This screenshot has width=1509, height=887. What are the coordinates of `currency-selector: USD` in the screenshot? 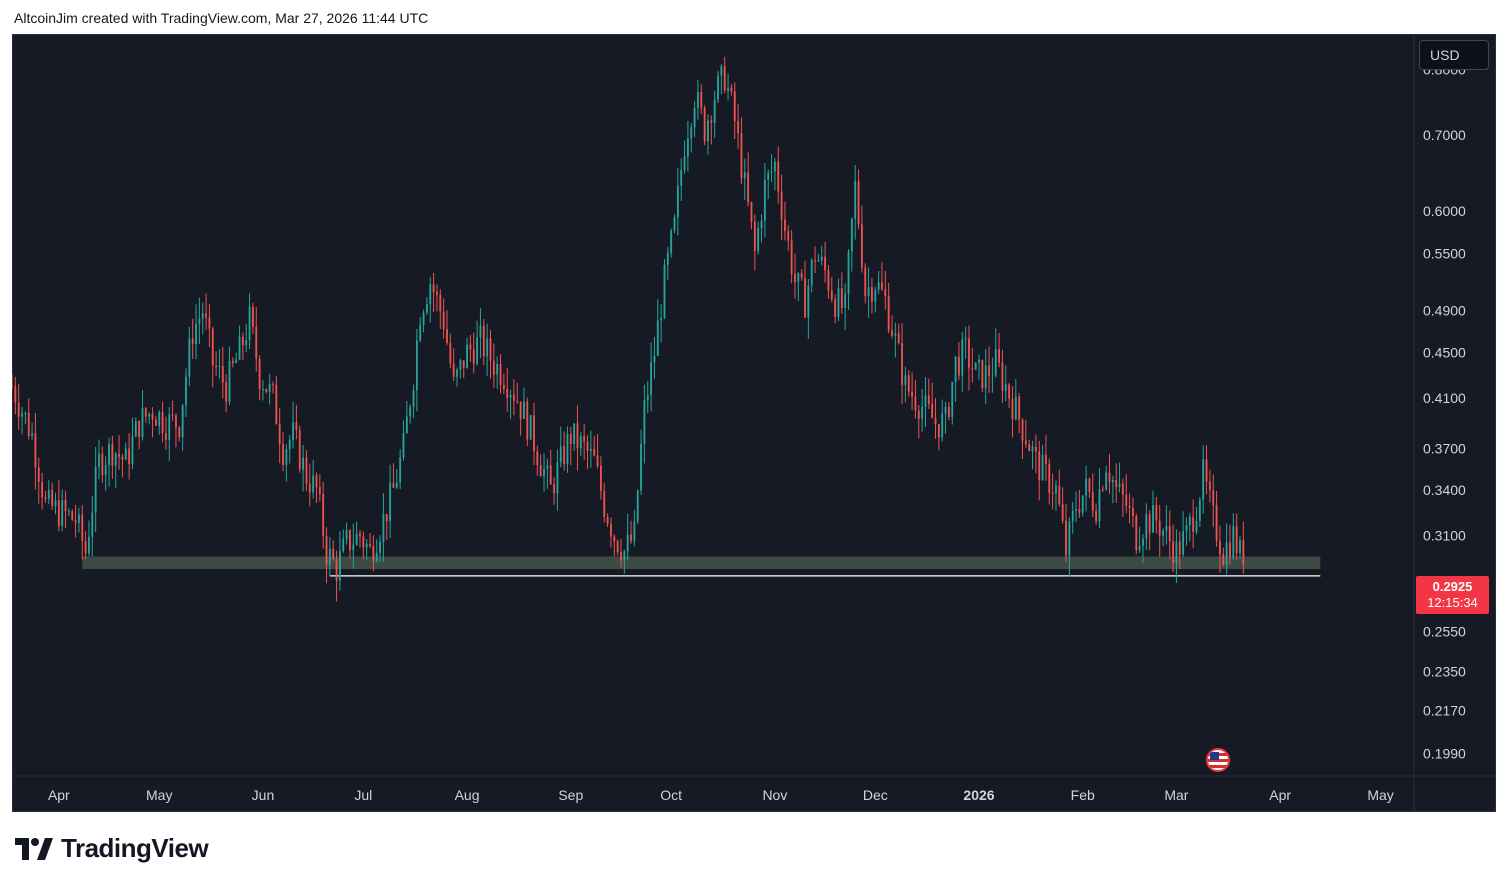 It's located at (1454, 55).